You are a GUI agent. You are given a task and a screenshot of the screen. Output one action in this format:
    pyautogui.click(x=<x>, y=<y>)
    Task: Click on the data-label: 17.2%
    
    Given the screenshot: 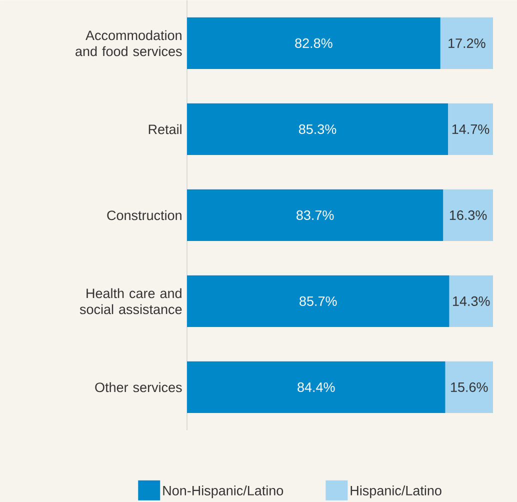 What is the action you would take?
    pyautogui.click(x=467, y=43)
    